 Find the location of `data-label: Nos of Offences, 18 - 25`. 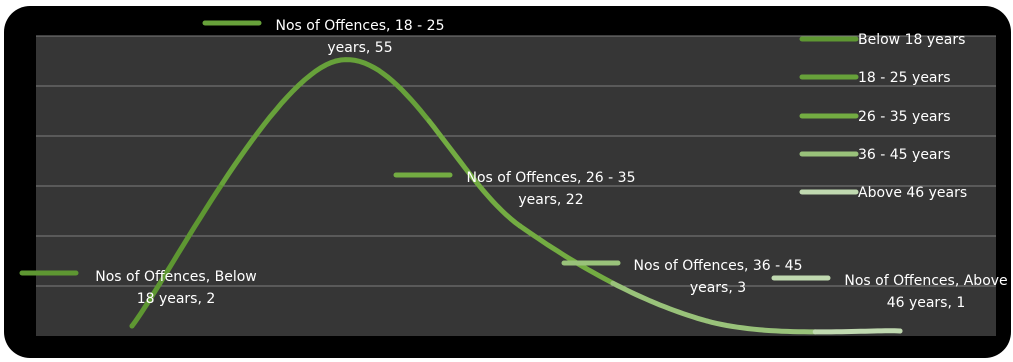

data-label: Nos of Offences, 18 - 25 is located at coordinates (360, 26).